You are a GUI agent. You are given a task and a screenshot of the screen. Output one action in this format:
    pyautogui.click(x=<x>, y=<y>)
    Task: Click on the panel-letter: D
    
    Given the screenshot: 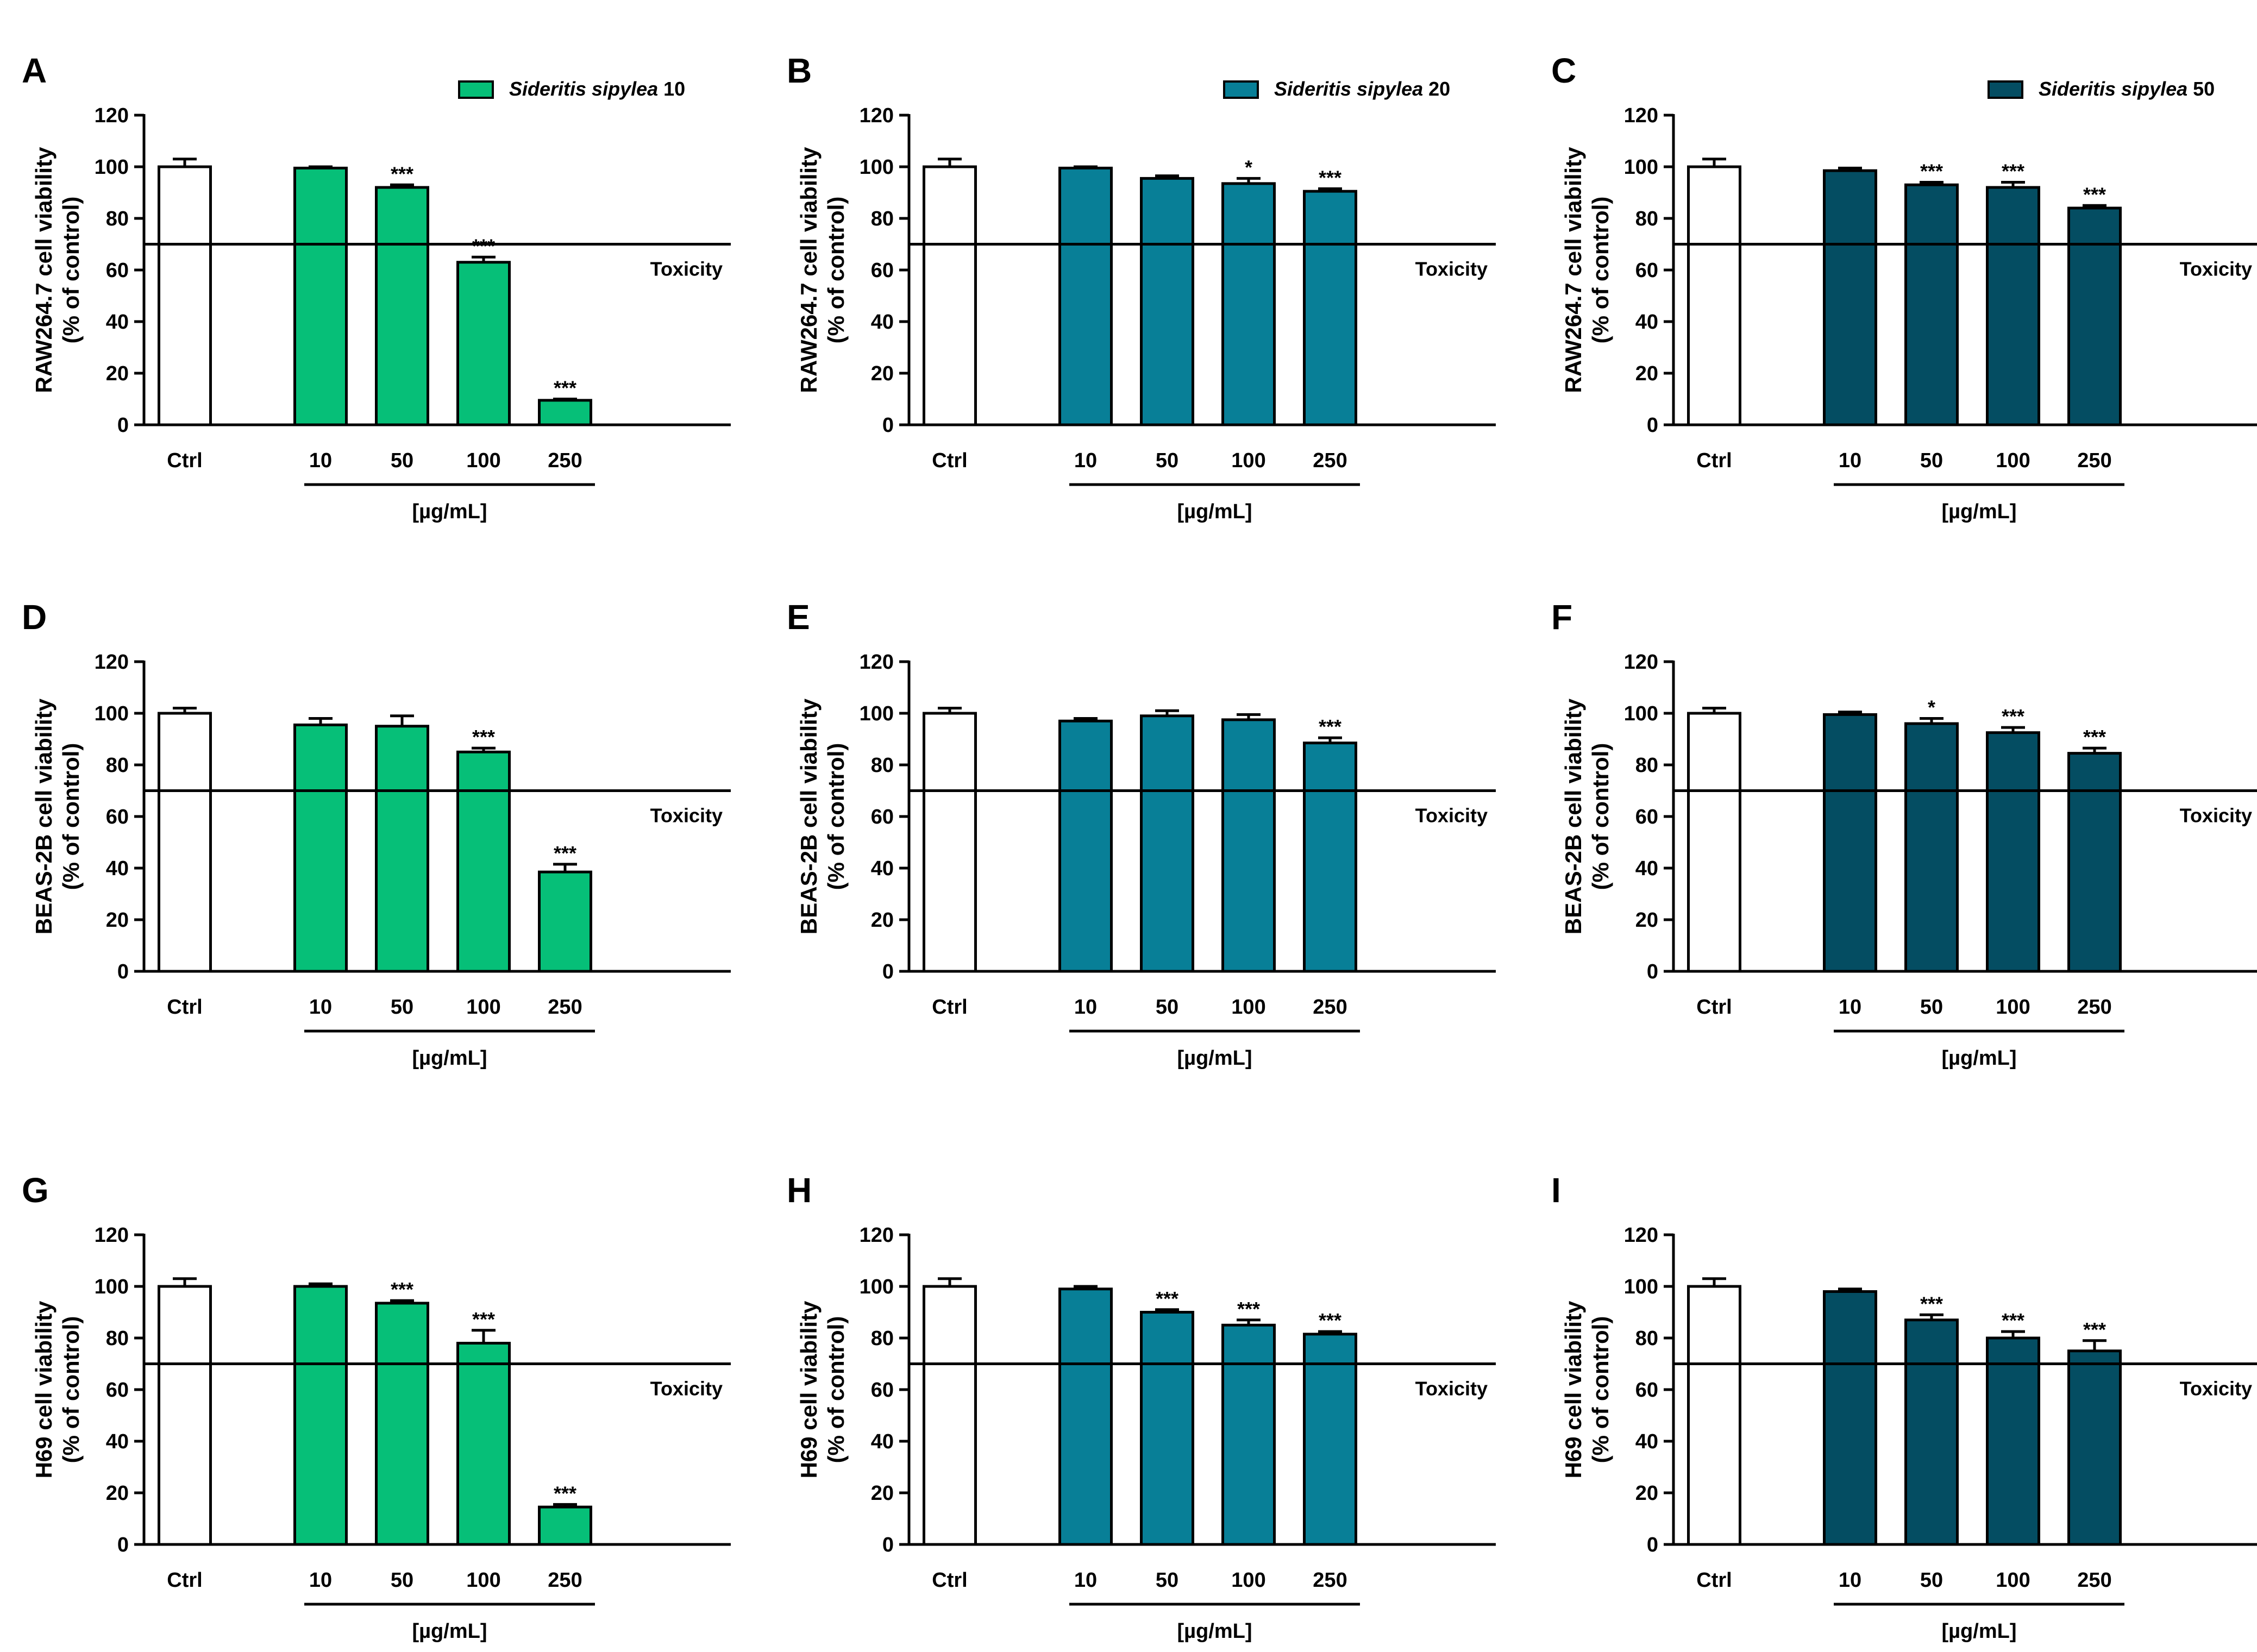 What is the action you would take?
    pyautogui.click(x=34, y=618)
    